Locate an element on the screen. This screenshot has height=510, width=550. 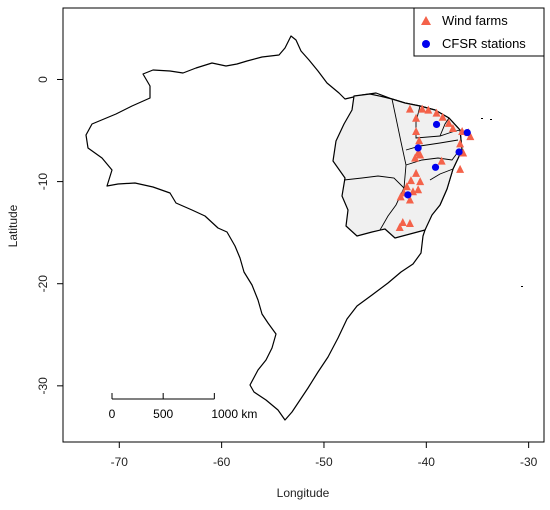
x-tick-label: -70 is located at coordinates (120, 462).